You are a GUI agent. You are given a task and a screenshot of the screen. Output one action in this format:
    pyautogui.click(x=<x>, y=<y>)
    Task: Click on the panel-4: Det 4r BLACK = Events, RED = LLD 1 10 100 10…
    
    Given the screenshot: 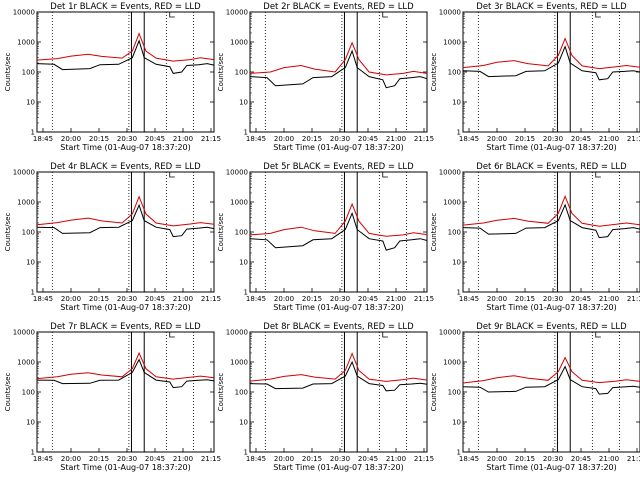 What is the action you would take?
    pyautogui.click(x=112, y=237)
    